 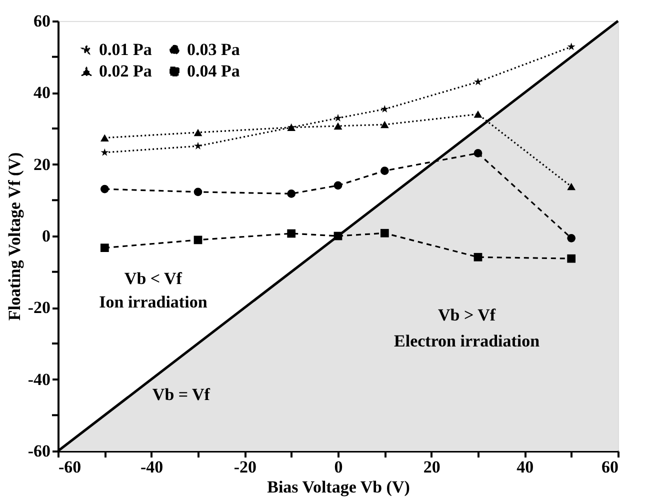 What do you see at coordinates (153, 302) in the screenshot?
I see `annotation: Ion irradiation` at bounding box center [153, 302].